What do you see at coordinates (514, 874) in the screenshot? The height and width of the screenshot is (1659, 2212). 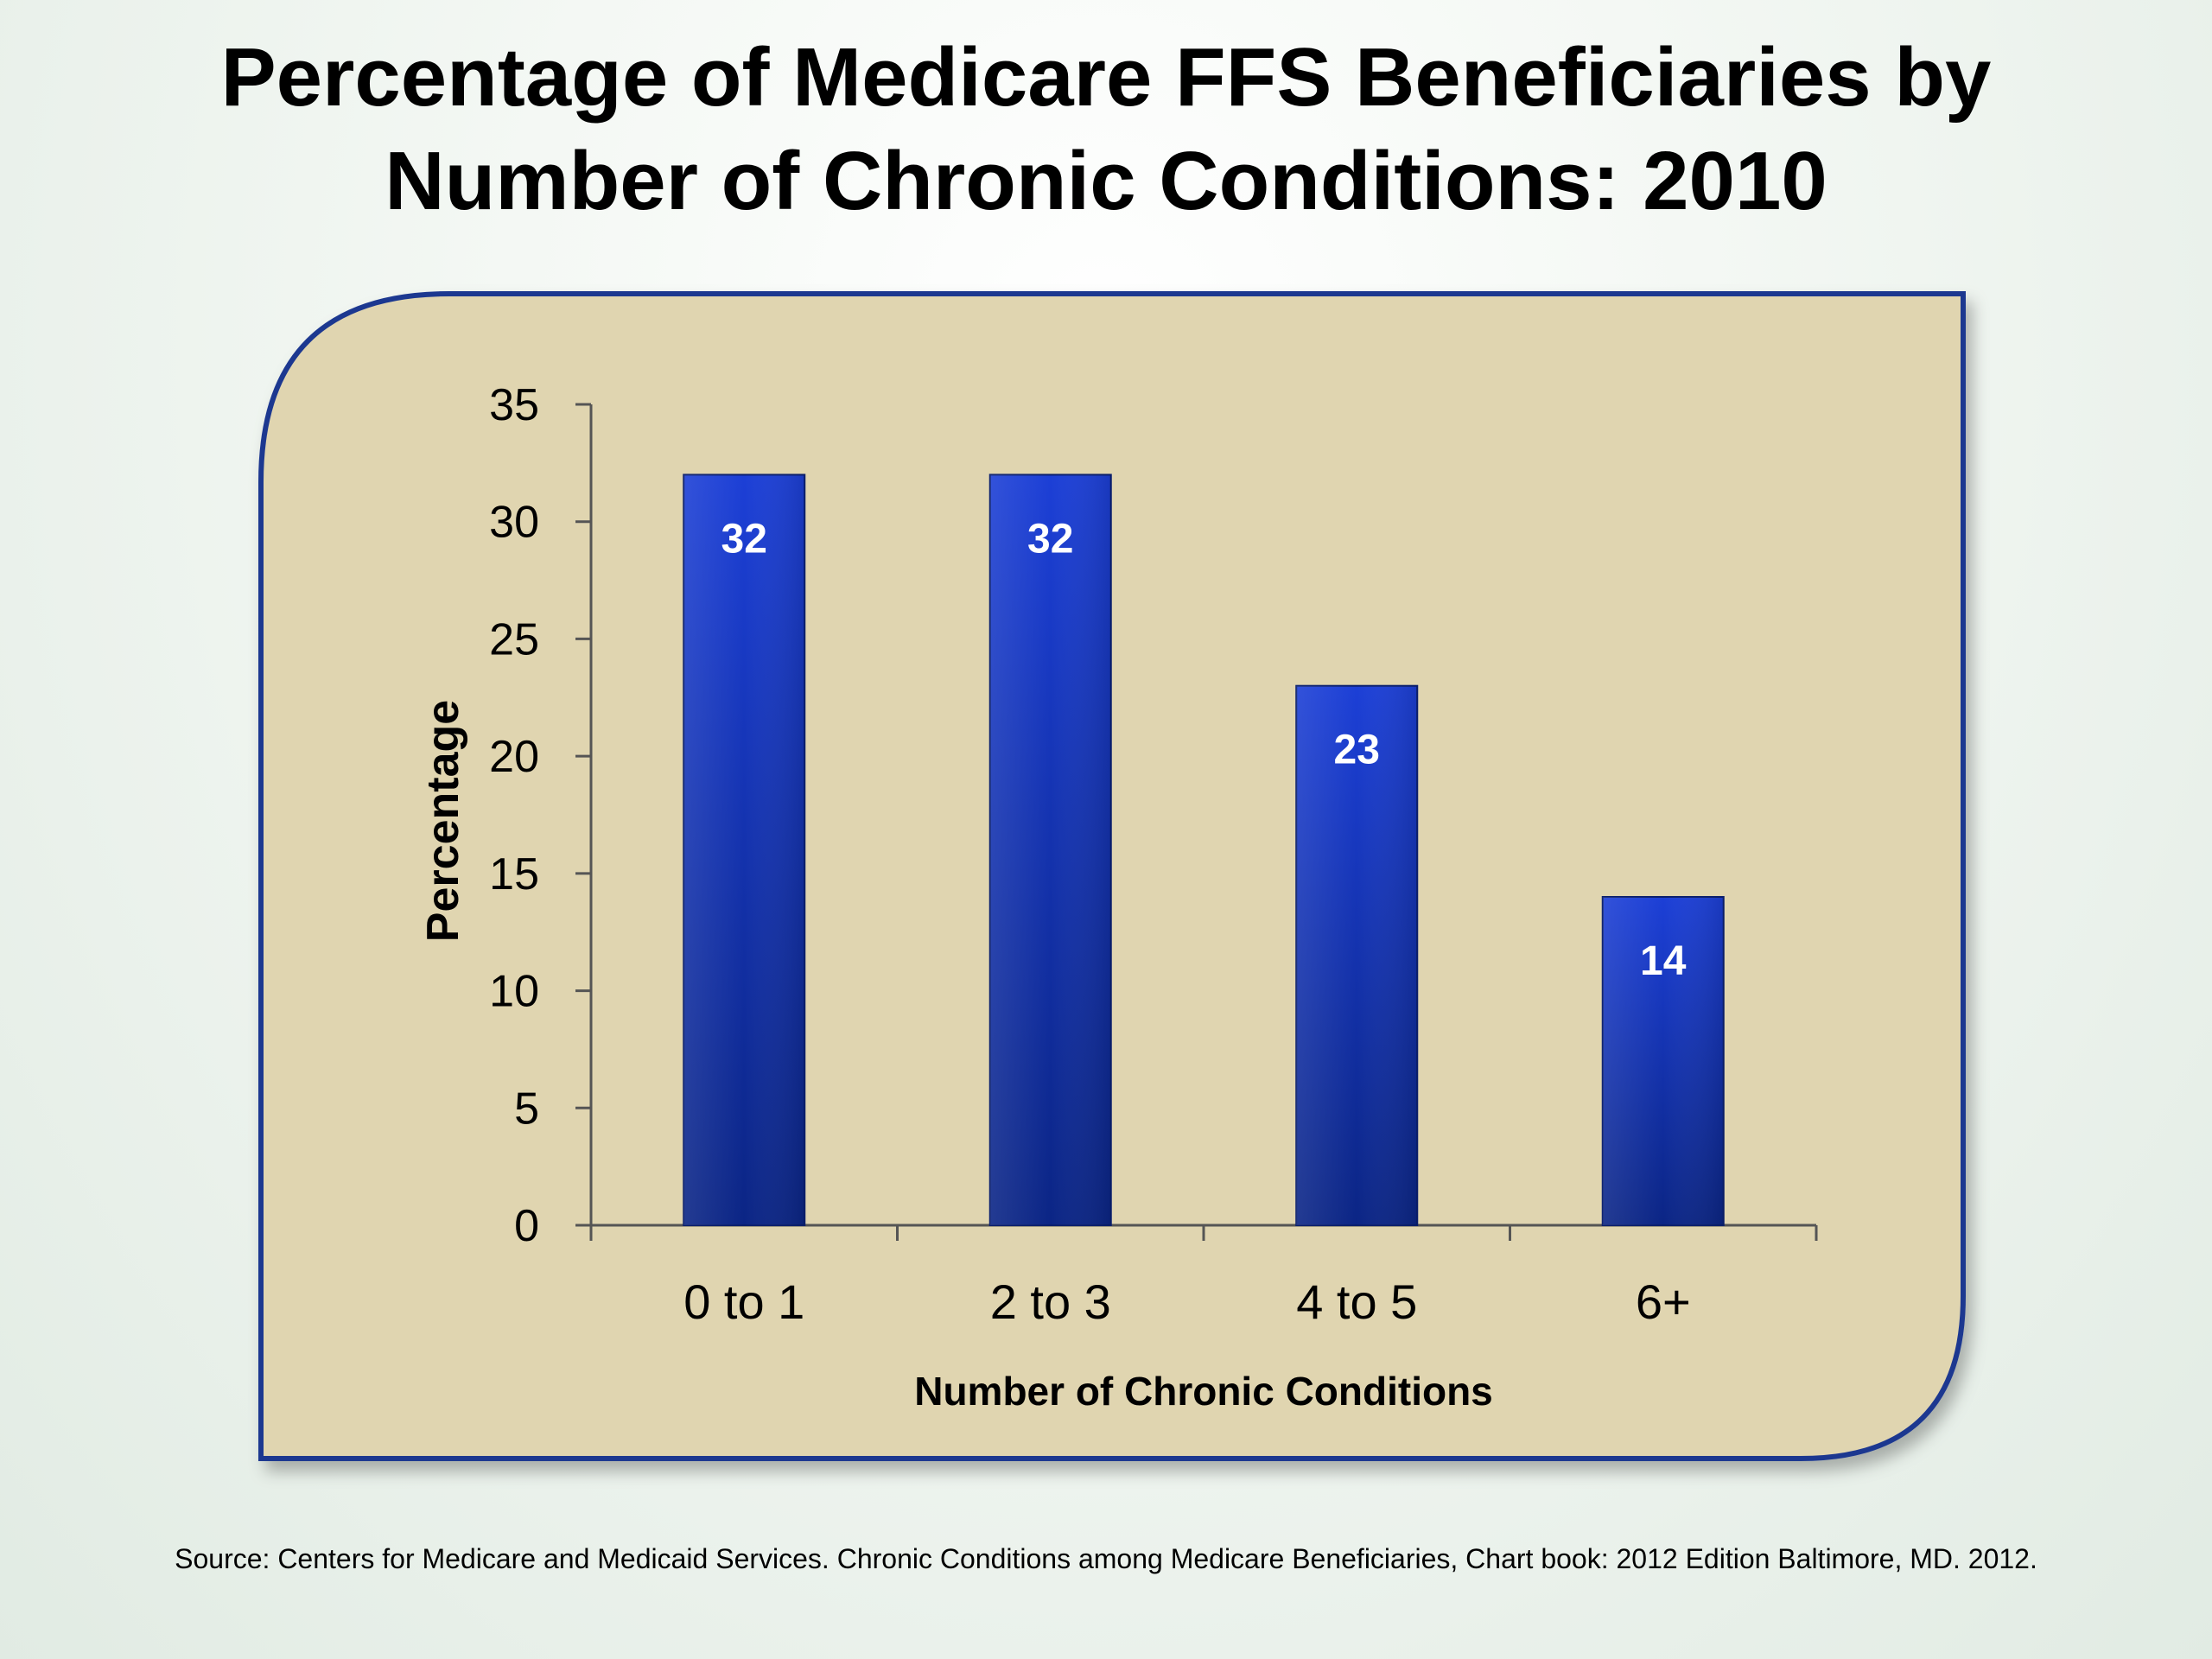 I see `y-tick-label: 15` at bounding box center [514, 874].